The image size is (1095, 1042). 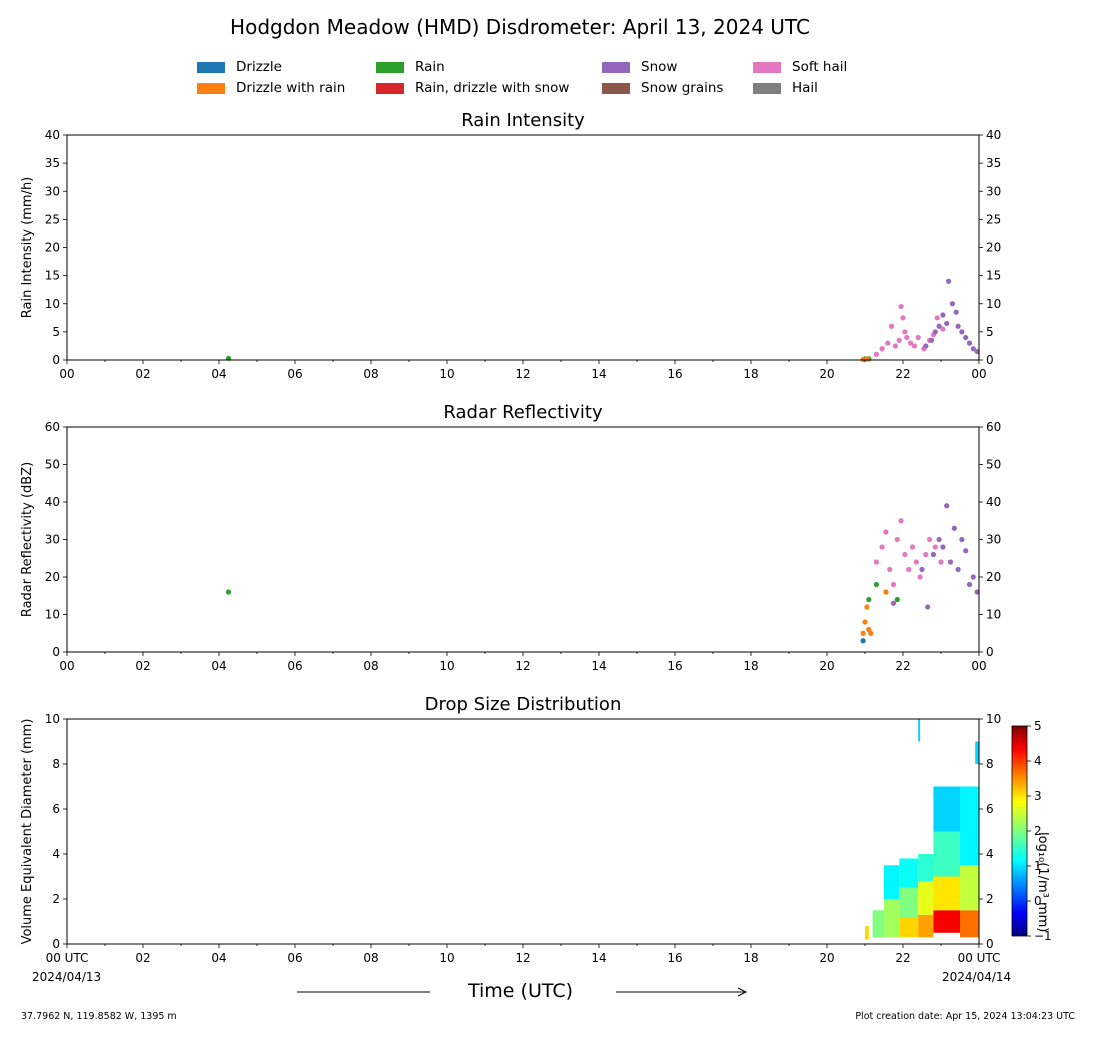 I want to click on y-tick-label-right: 6, so click(x=990, y=809).